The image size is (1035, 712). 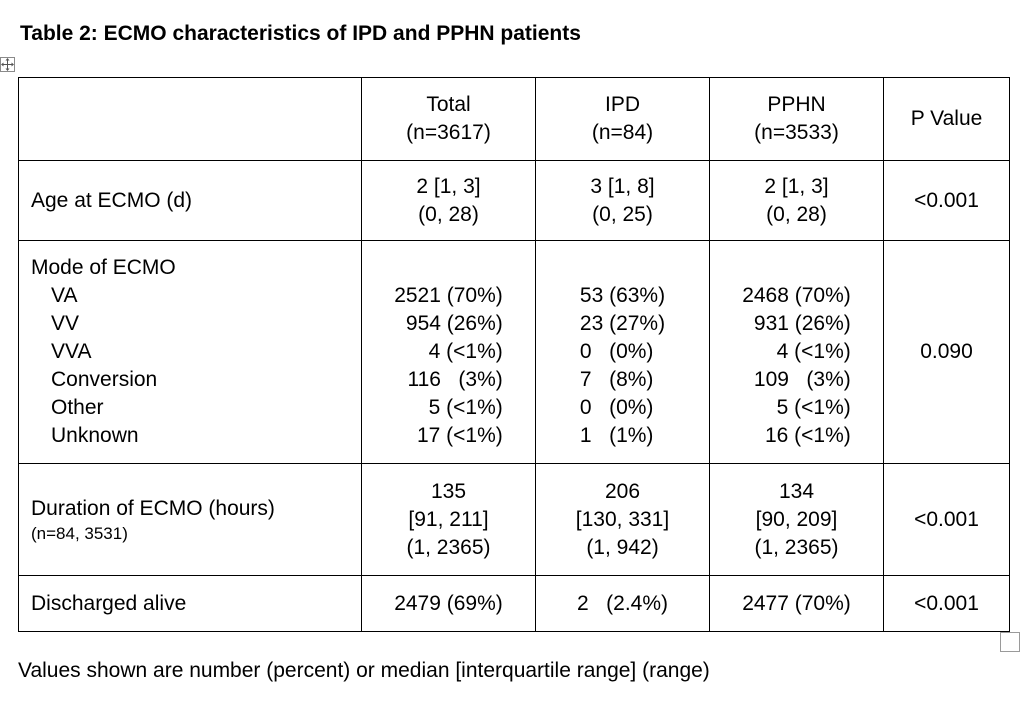 I want to click on header-empty-cell, so click(x=190, y=119).